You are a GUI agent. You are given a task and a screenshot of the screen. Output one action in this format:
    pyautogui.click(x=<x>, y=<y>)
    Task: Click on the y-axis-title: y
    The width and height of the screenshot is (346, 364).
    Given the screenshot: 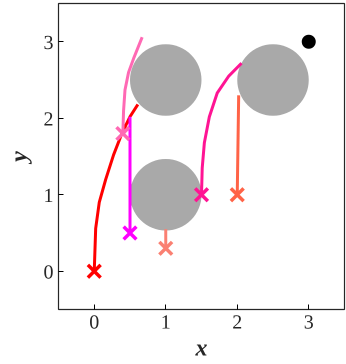 What is the action you would take?
    pyautogui.click(x=19, y=157)
    